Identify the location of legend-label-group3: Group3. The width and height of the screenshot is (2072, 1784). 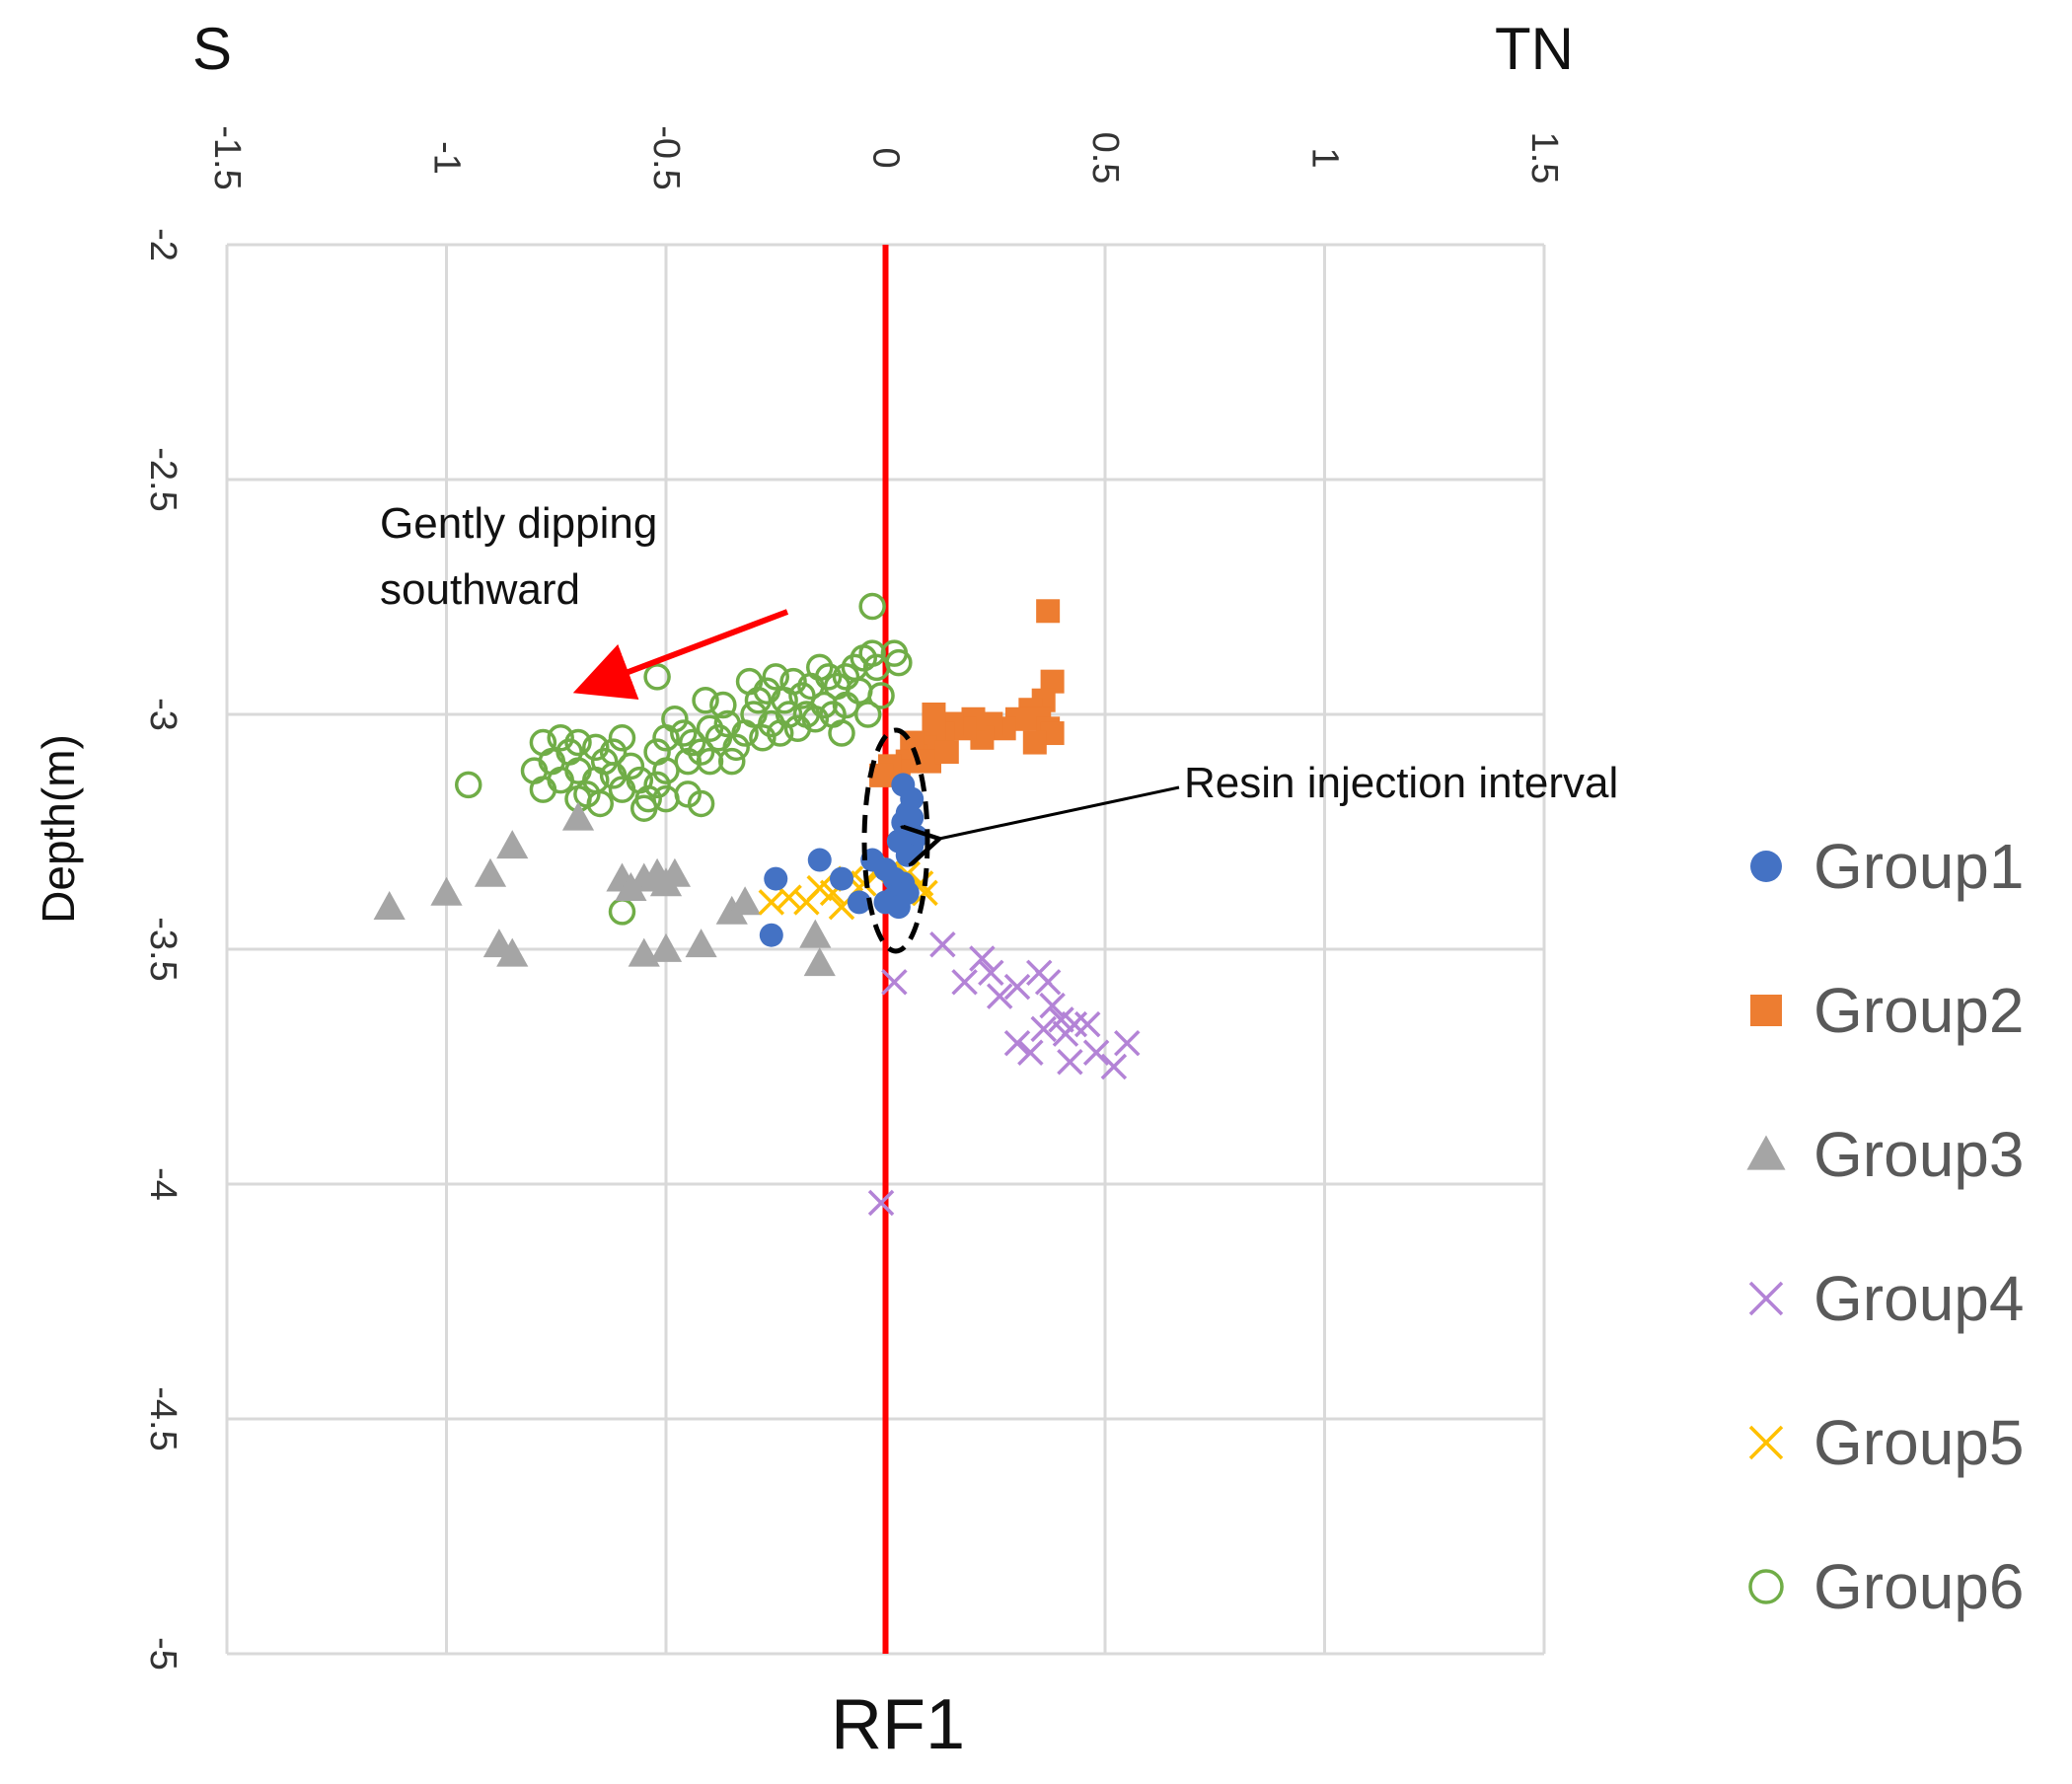
(1919, 1154).